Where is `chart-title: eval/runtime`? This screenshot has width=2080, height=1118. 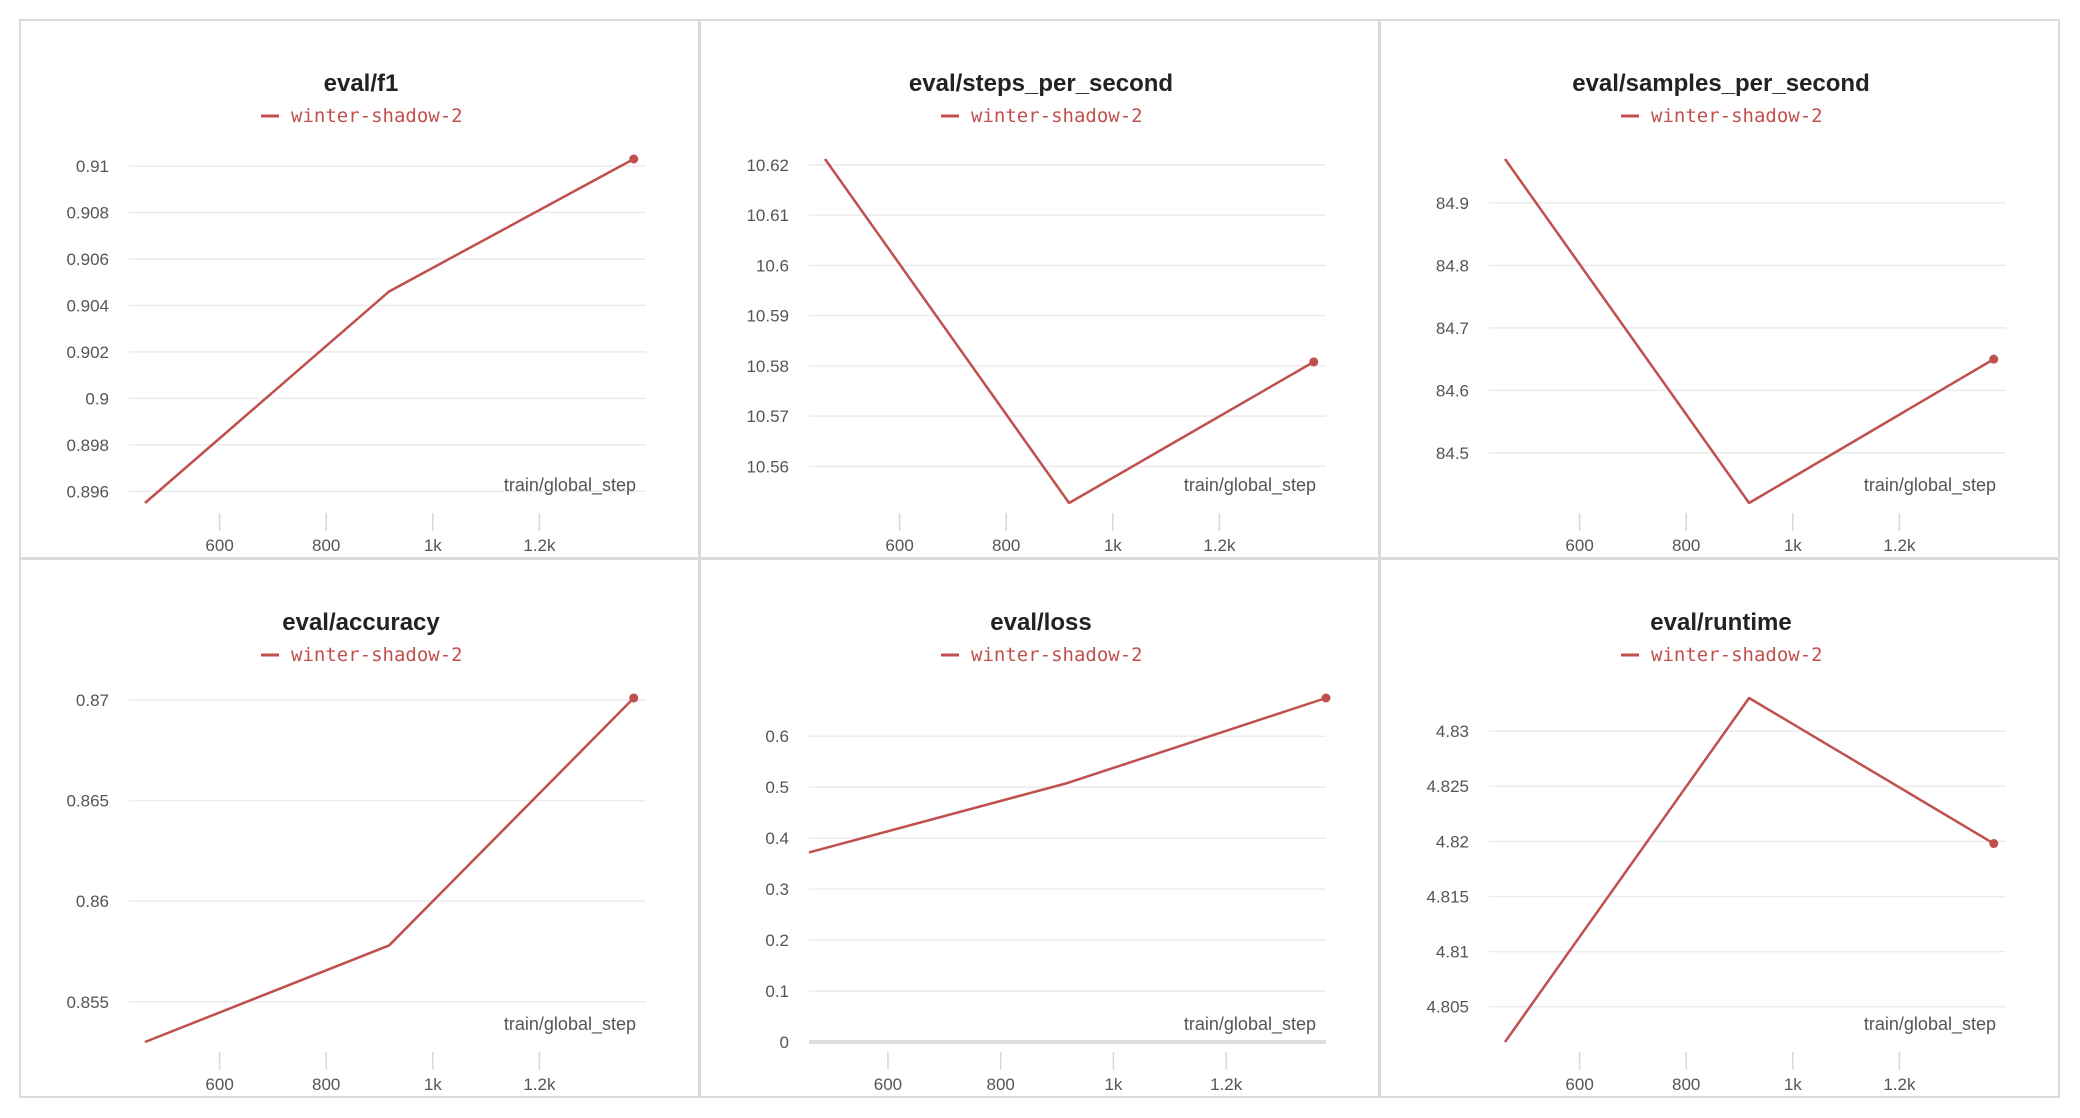
chart-title: eval/runtime is located at coordinates (1720, 622).